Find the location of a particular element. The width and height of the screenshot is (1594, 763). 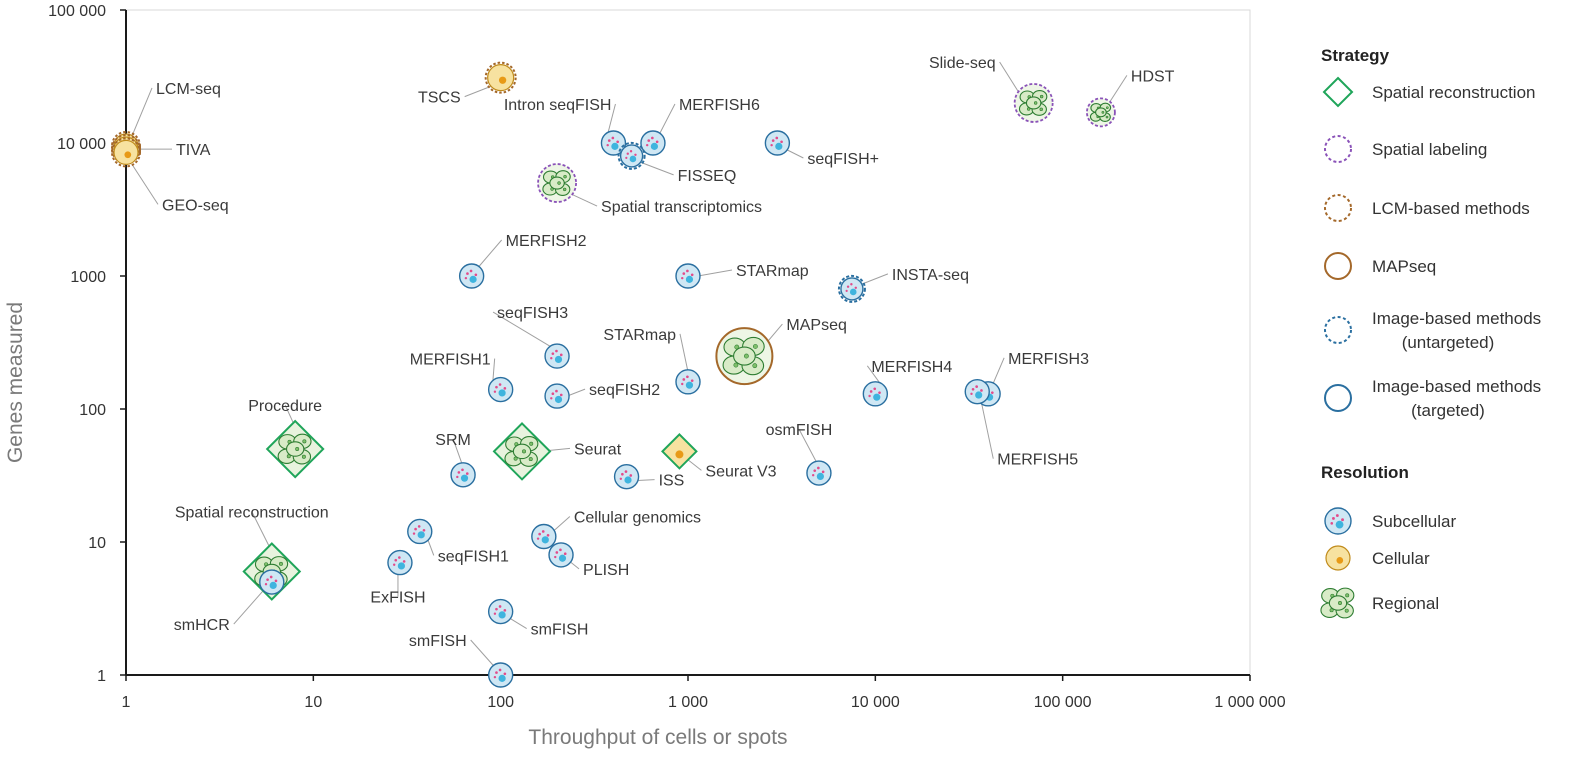

legend-label: Spatial labeling is located at coordinates (1429, 149).